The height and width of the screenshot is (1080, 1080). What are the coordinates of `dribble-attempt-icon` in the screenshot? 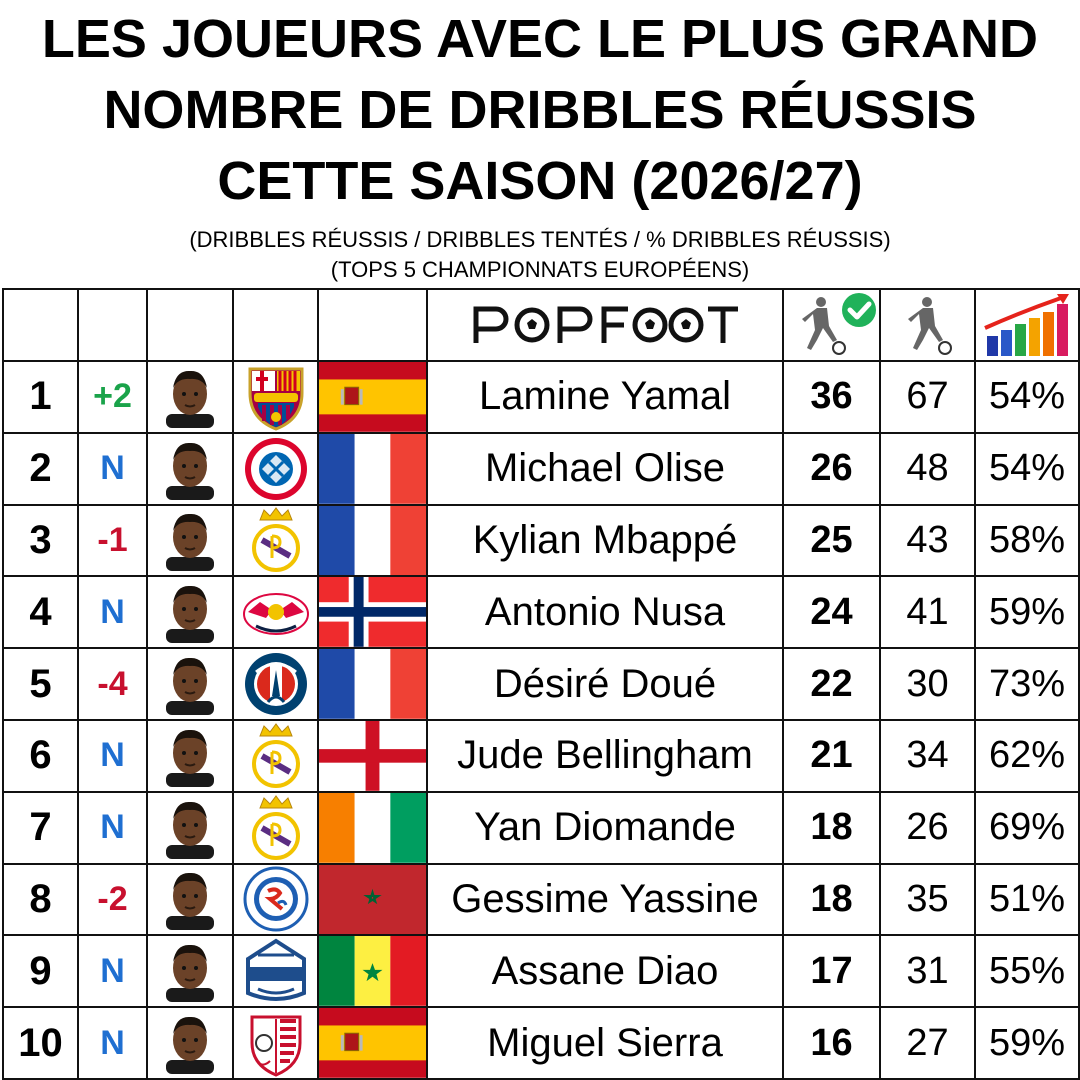 It's located at (929, 326).